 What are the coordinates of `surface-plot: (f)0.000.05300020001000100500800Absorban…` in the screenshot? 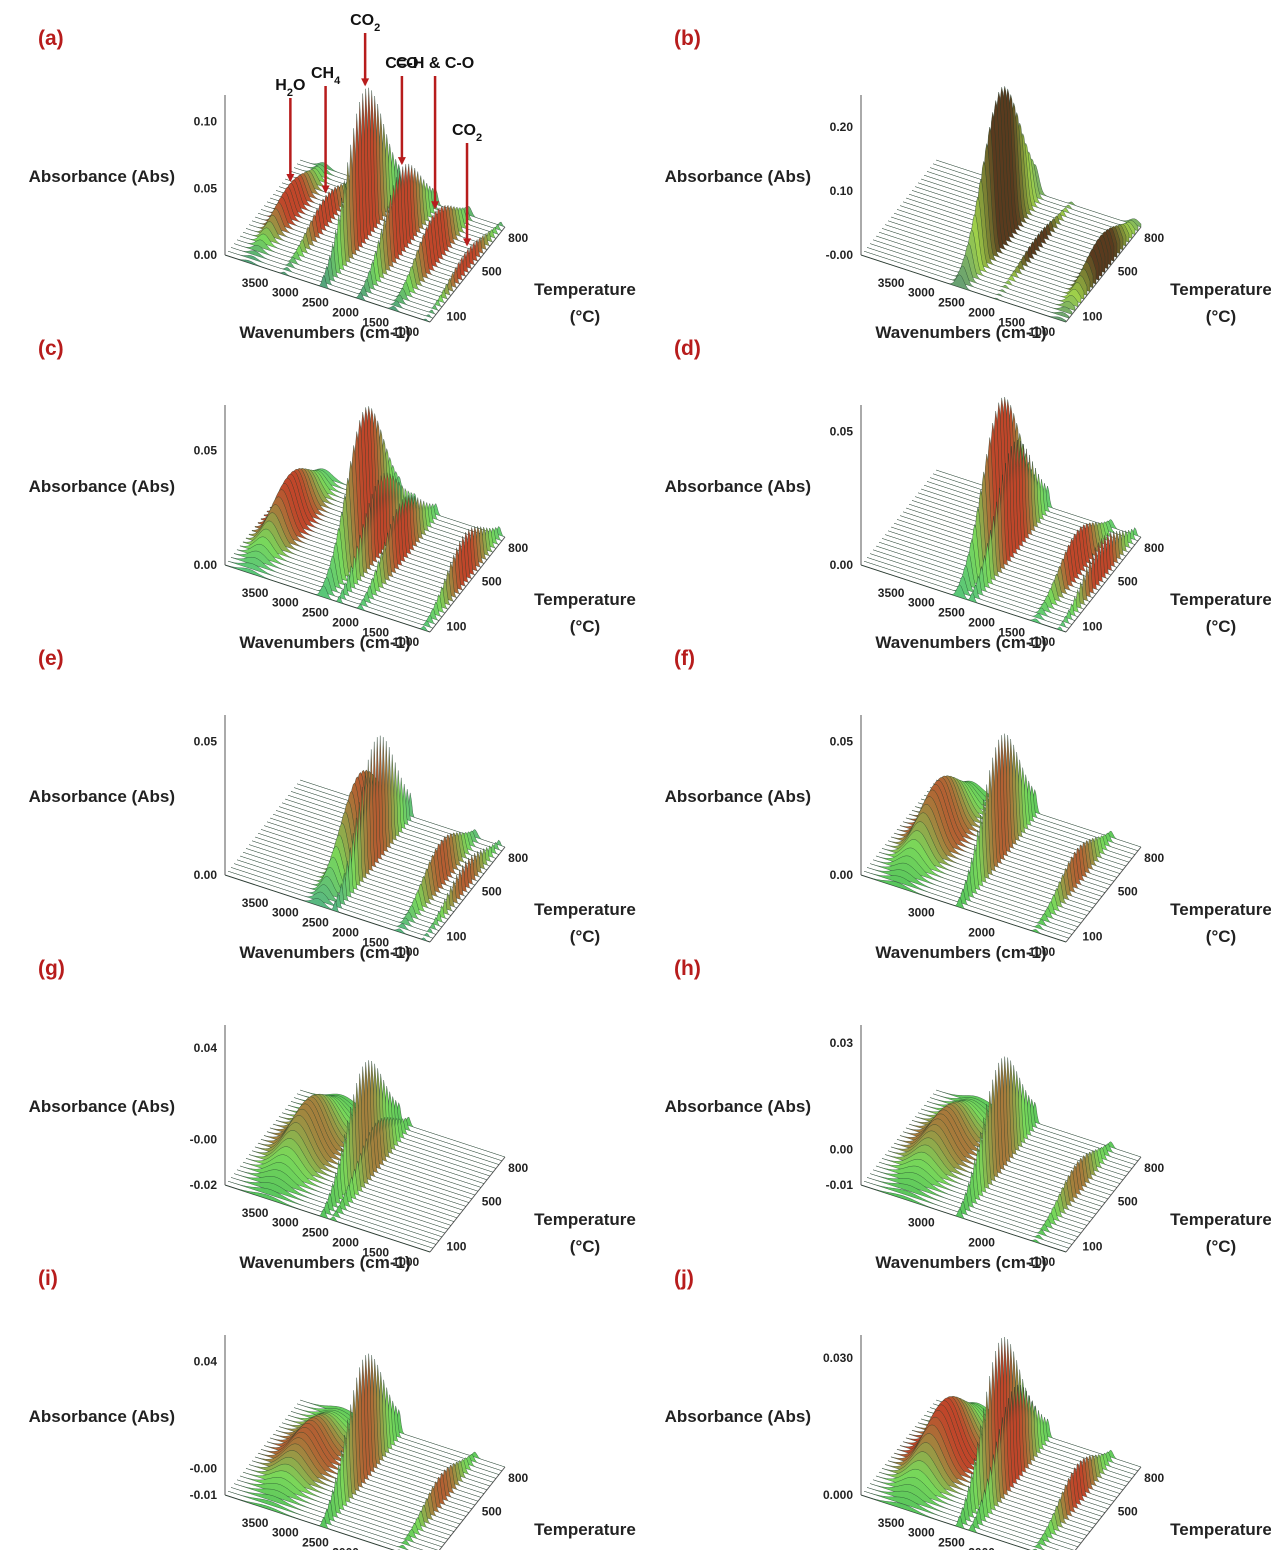 It's located at (953, 775).